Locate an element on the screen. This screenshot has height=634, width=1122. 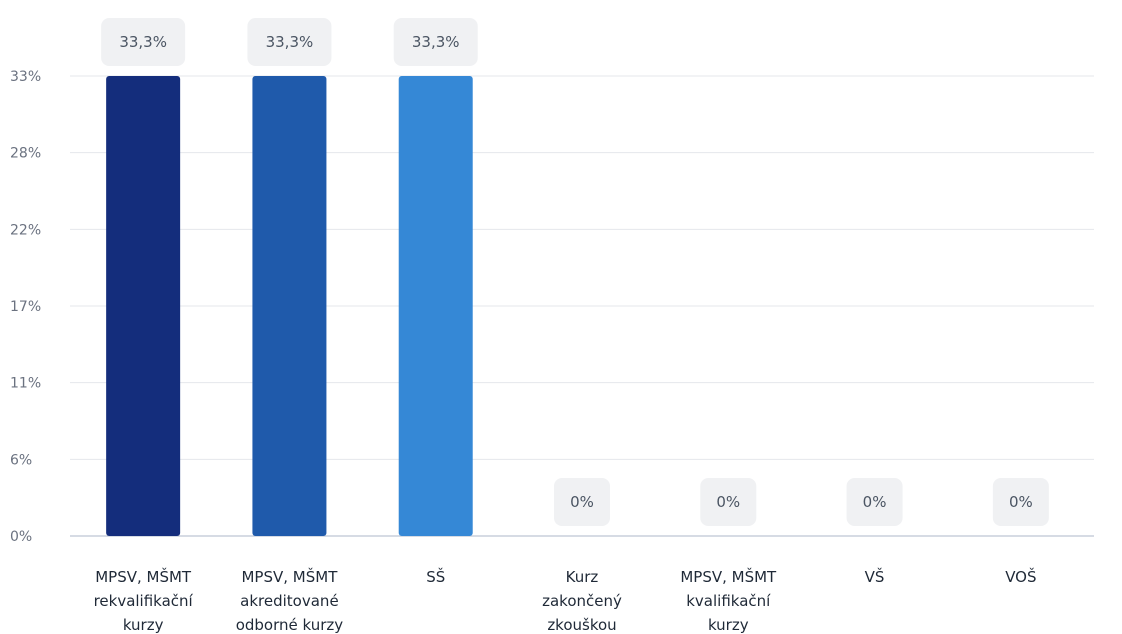
y-tick-label: 28% is located at coordinates (25, 154).